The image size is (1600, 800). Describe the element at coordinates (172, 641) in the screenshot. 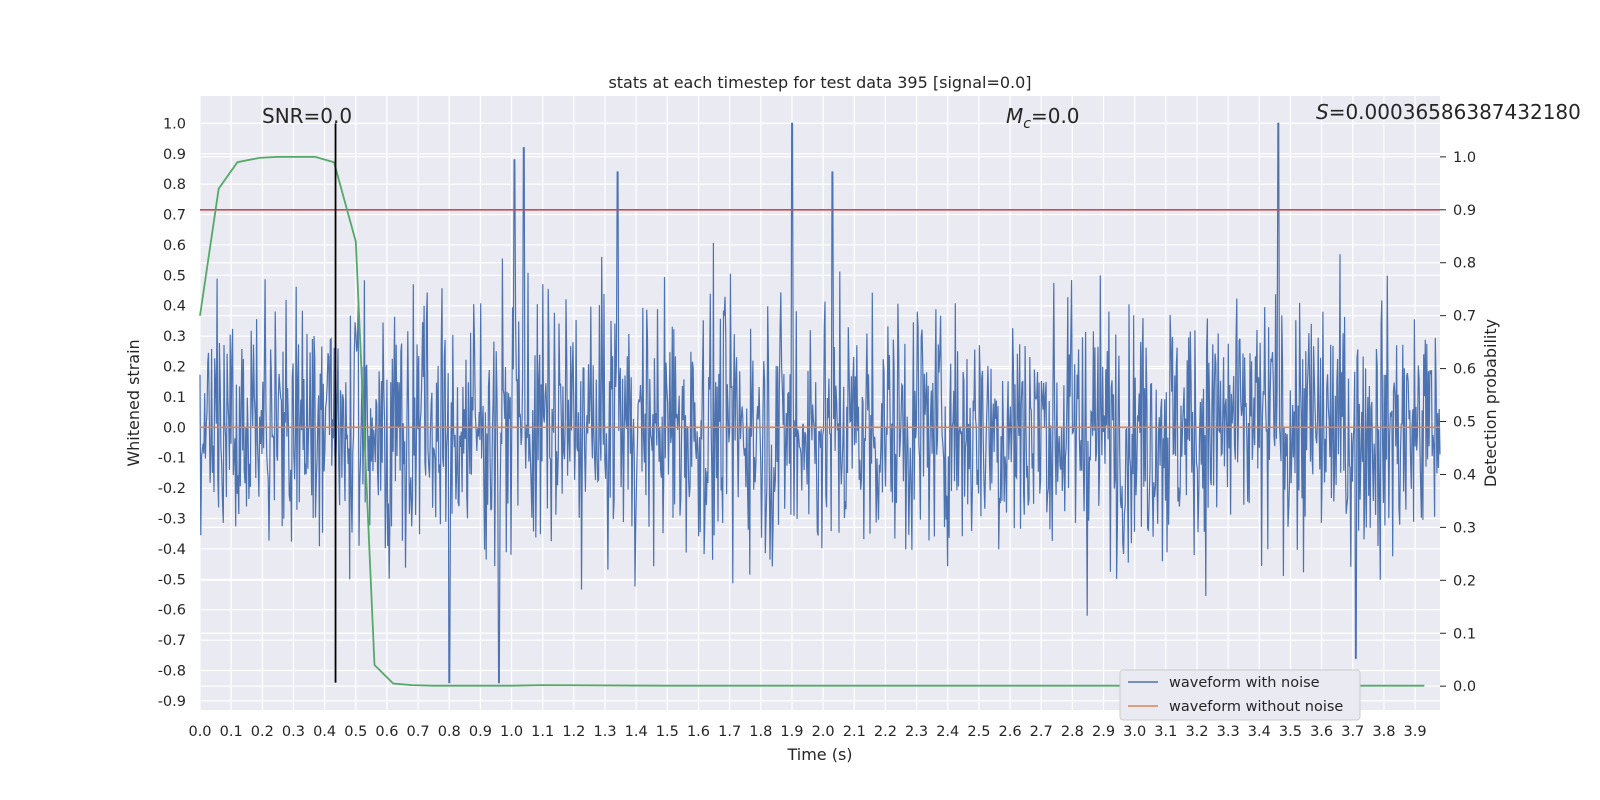

I see `y-tick-label-2: -0.7` at that location.